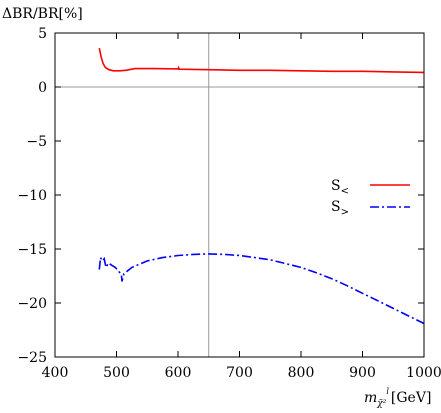 The width and height of the screenshot is (441, 413). What do you see at coordinates (362, 373) in the screenshot?
I see `x-tick-label: 900` at bounding box center [362, 373].